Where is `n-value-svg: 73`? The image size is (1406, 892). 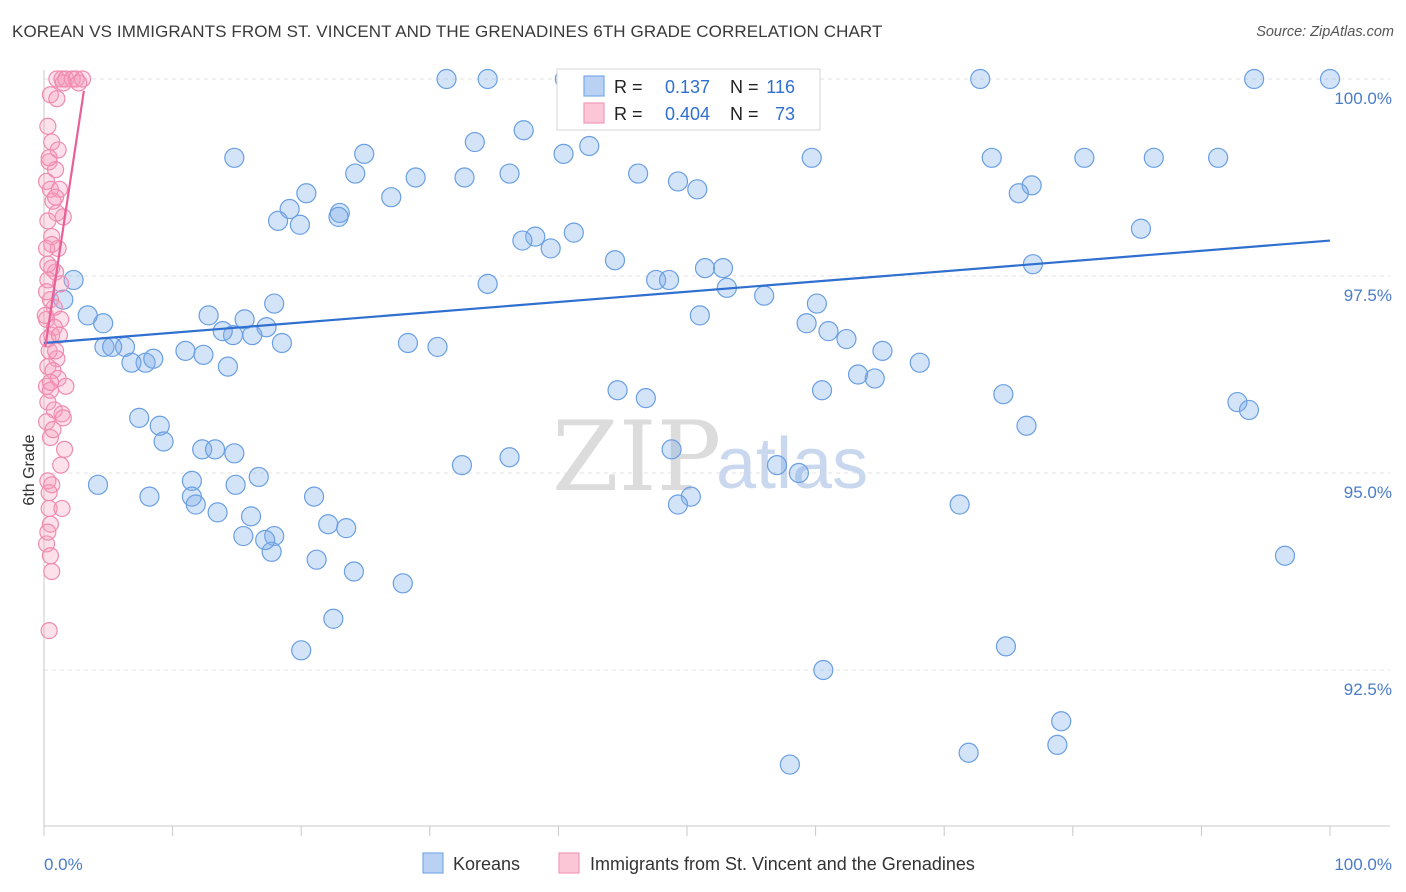
n-value-svg: 73 is located at coordinates (785, 114).